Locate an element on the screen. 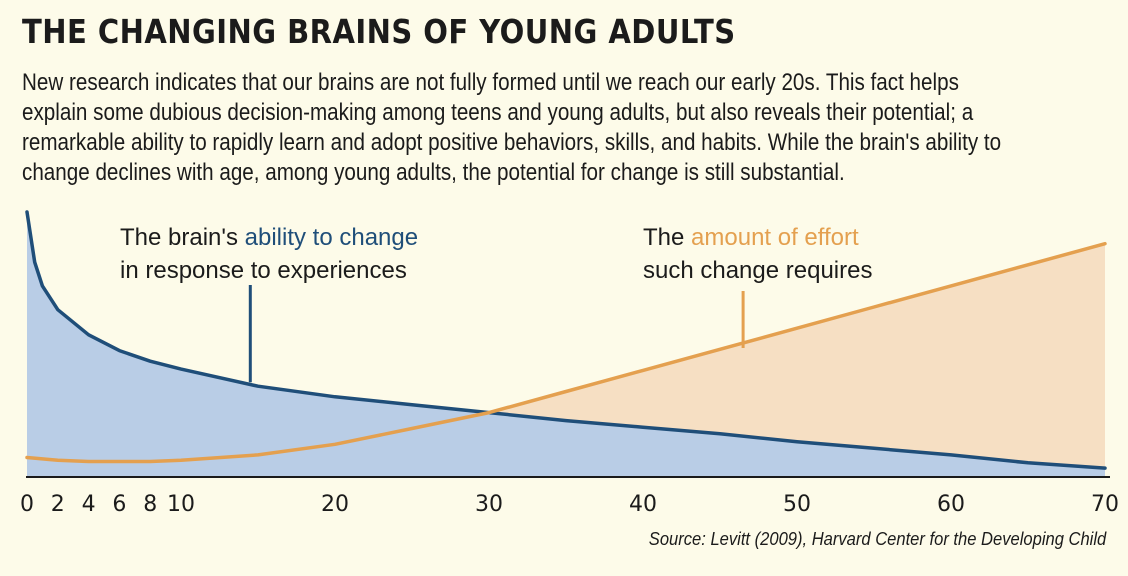 This screenshot has height=576, width=1128. x-tick-label: 40 is located at coordinates (643, 504).